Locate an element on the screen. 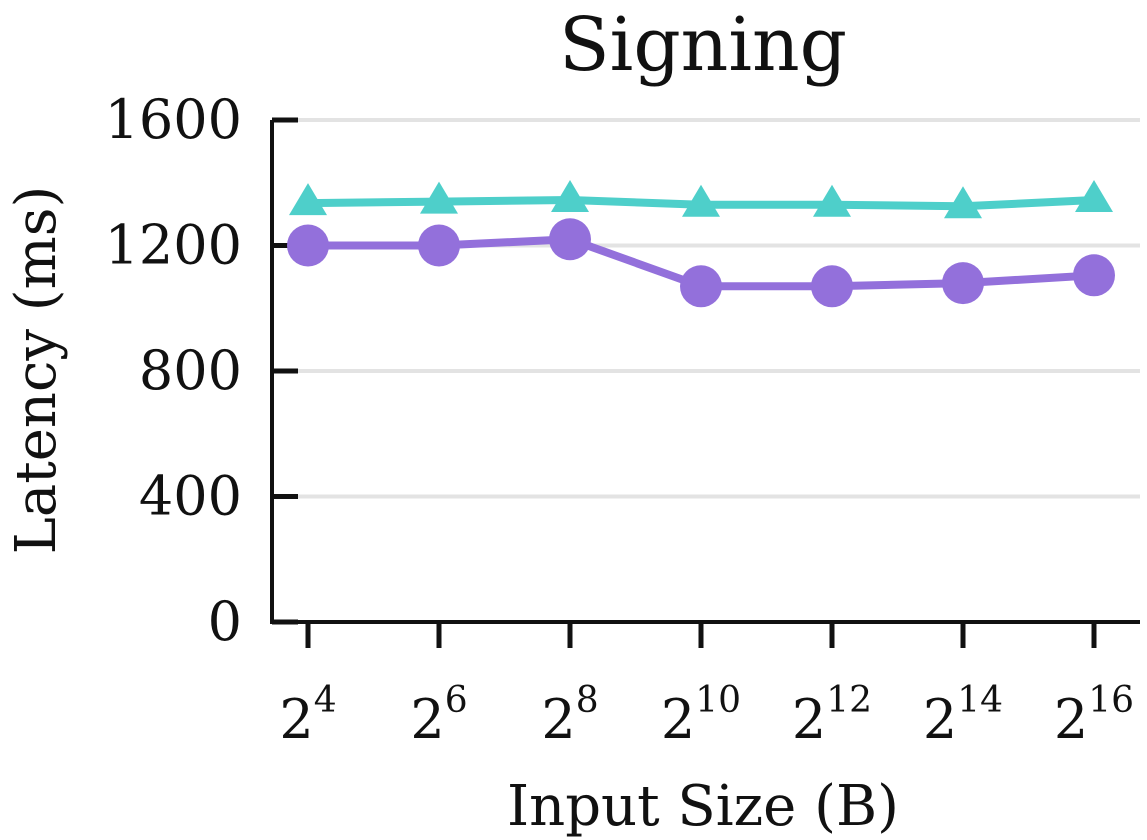 Image resolution: width=1147 pixels, height=840 pixels. x-tick-label: 216 is located at coordinates (1094, 715).